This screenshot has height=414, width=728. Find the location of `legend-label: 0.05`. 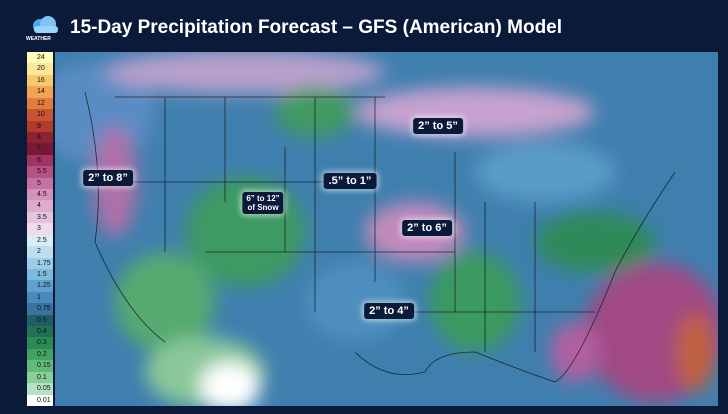

legend-label: 0.05 is located at coordinates (40, 389).